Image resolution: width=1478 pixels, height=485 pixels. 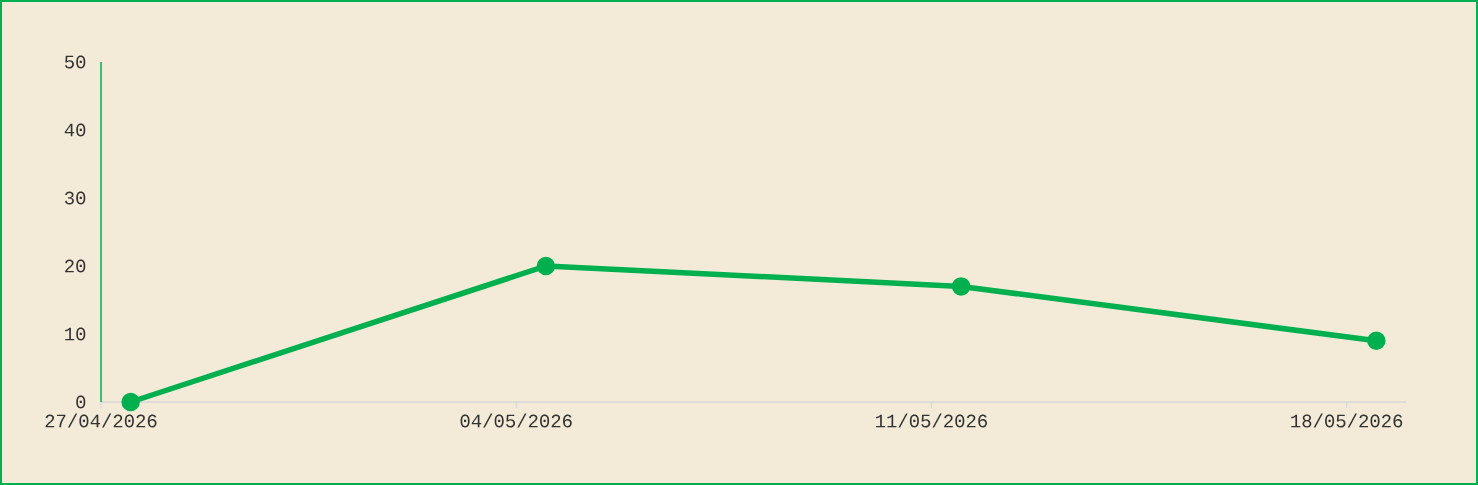 What do you see at coordinates (1347, 420) in the screenshot?
I see `x-tick-label: 18/05/2026` at bounding box center [1347, 420].